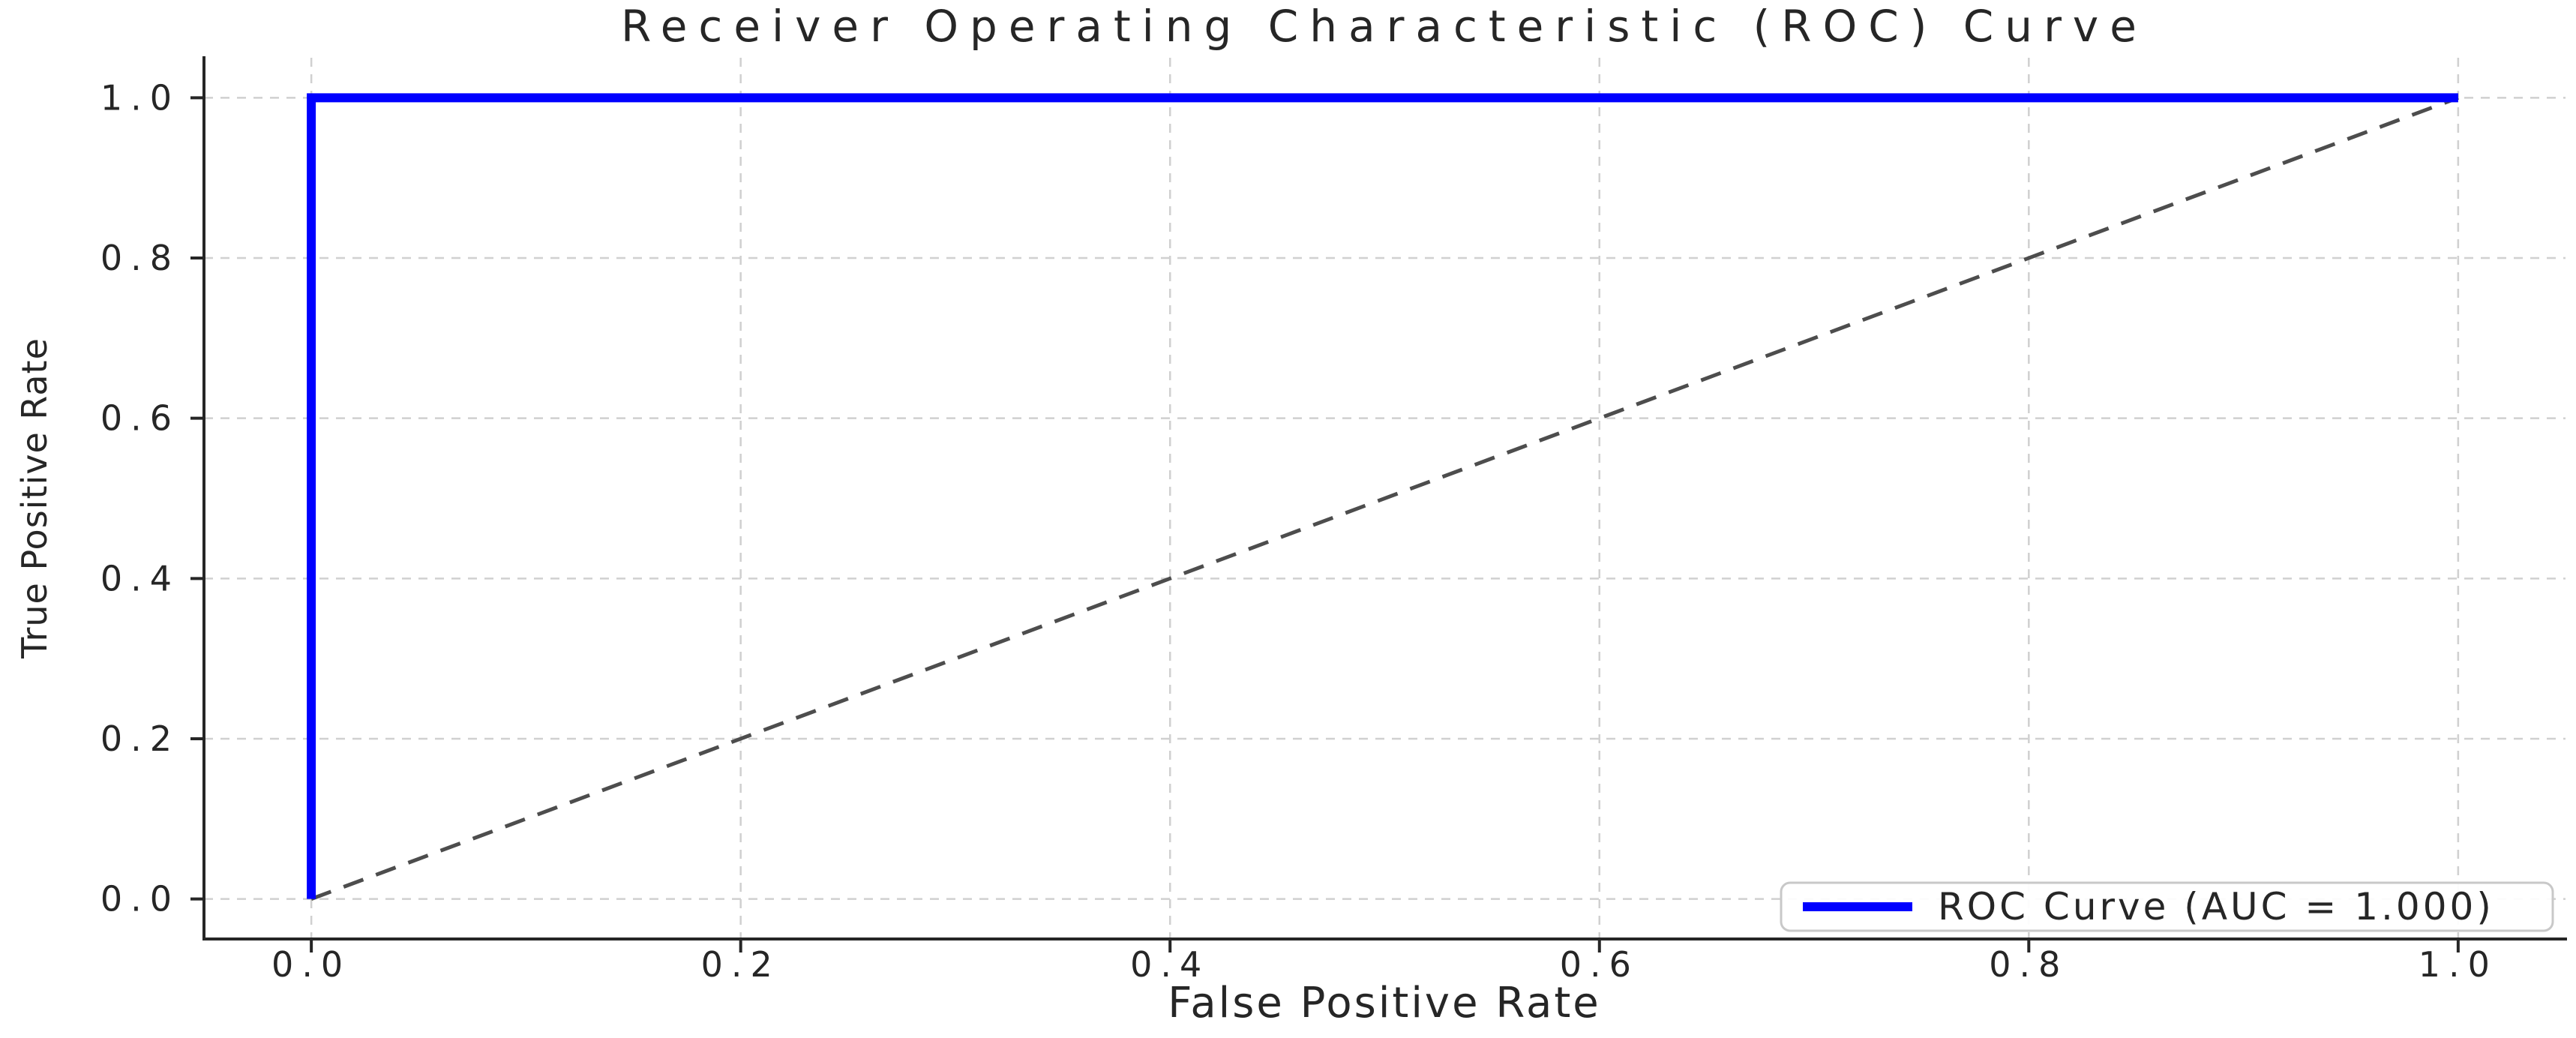 Image resolution: width=2576 pixels, height=1038 pixels. Describe the element at coordinates (140, 738) in the screenshot. I see `y-tick-label-0.2: 0.2` at that location.